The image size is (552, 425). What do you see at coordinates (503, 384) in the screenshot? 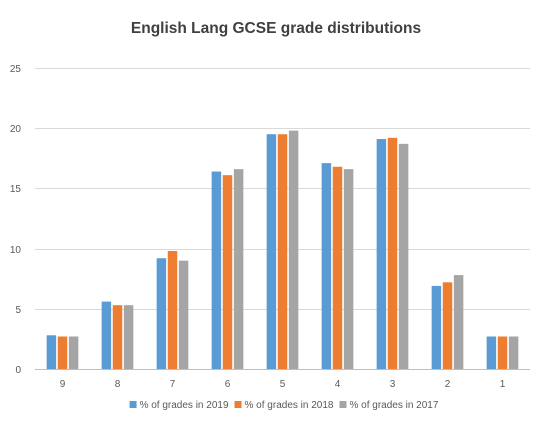
I see `x-tick-label: 1` at bounding box center [503, 384].